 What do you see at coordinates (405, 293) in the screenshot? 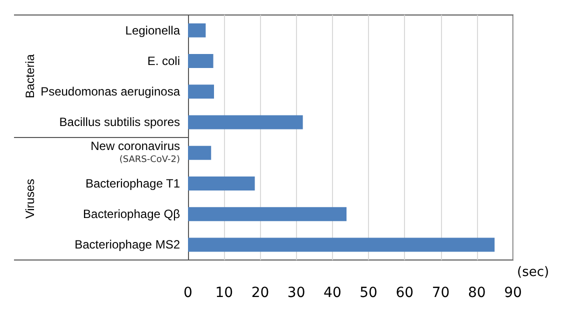
I see `x-tick-label: 60` at bounding box center [405, 293].